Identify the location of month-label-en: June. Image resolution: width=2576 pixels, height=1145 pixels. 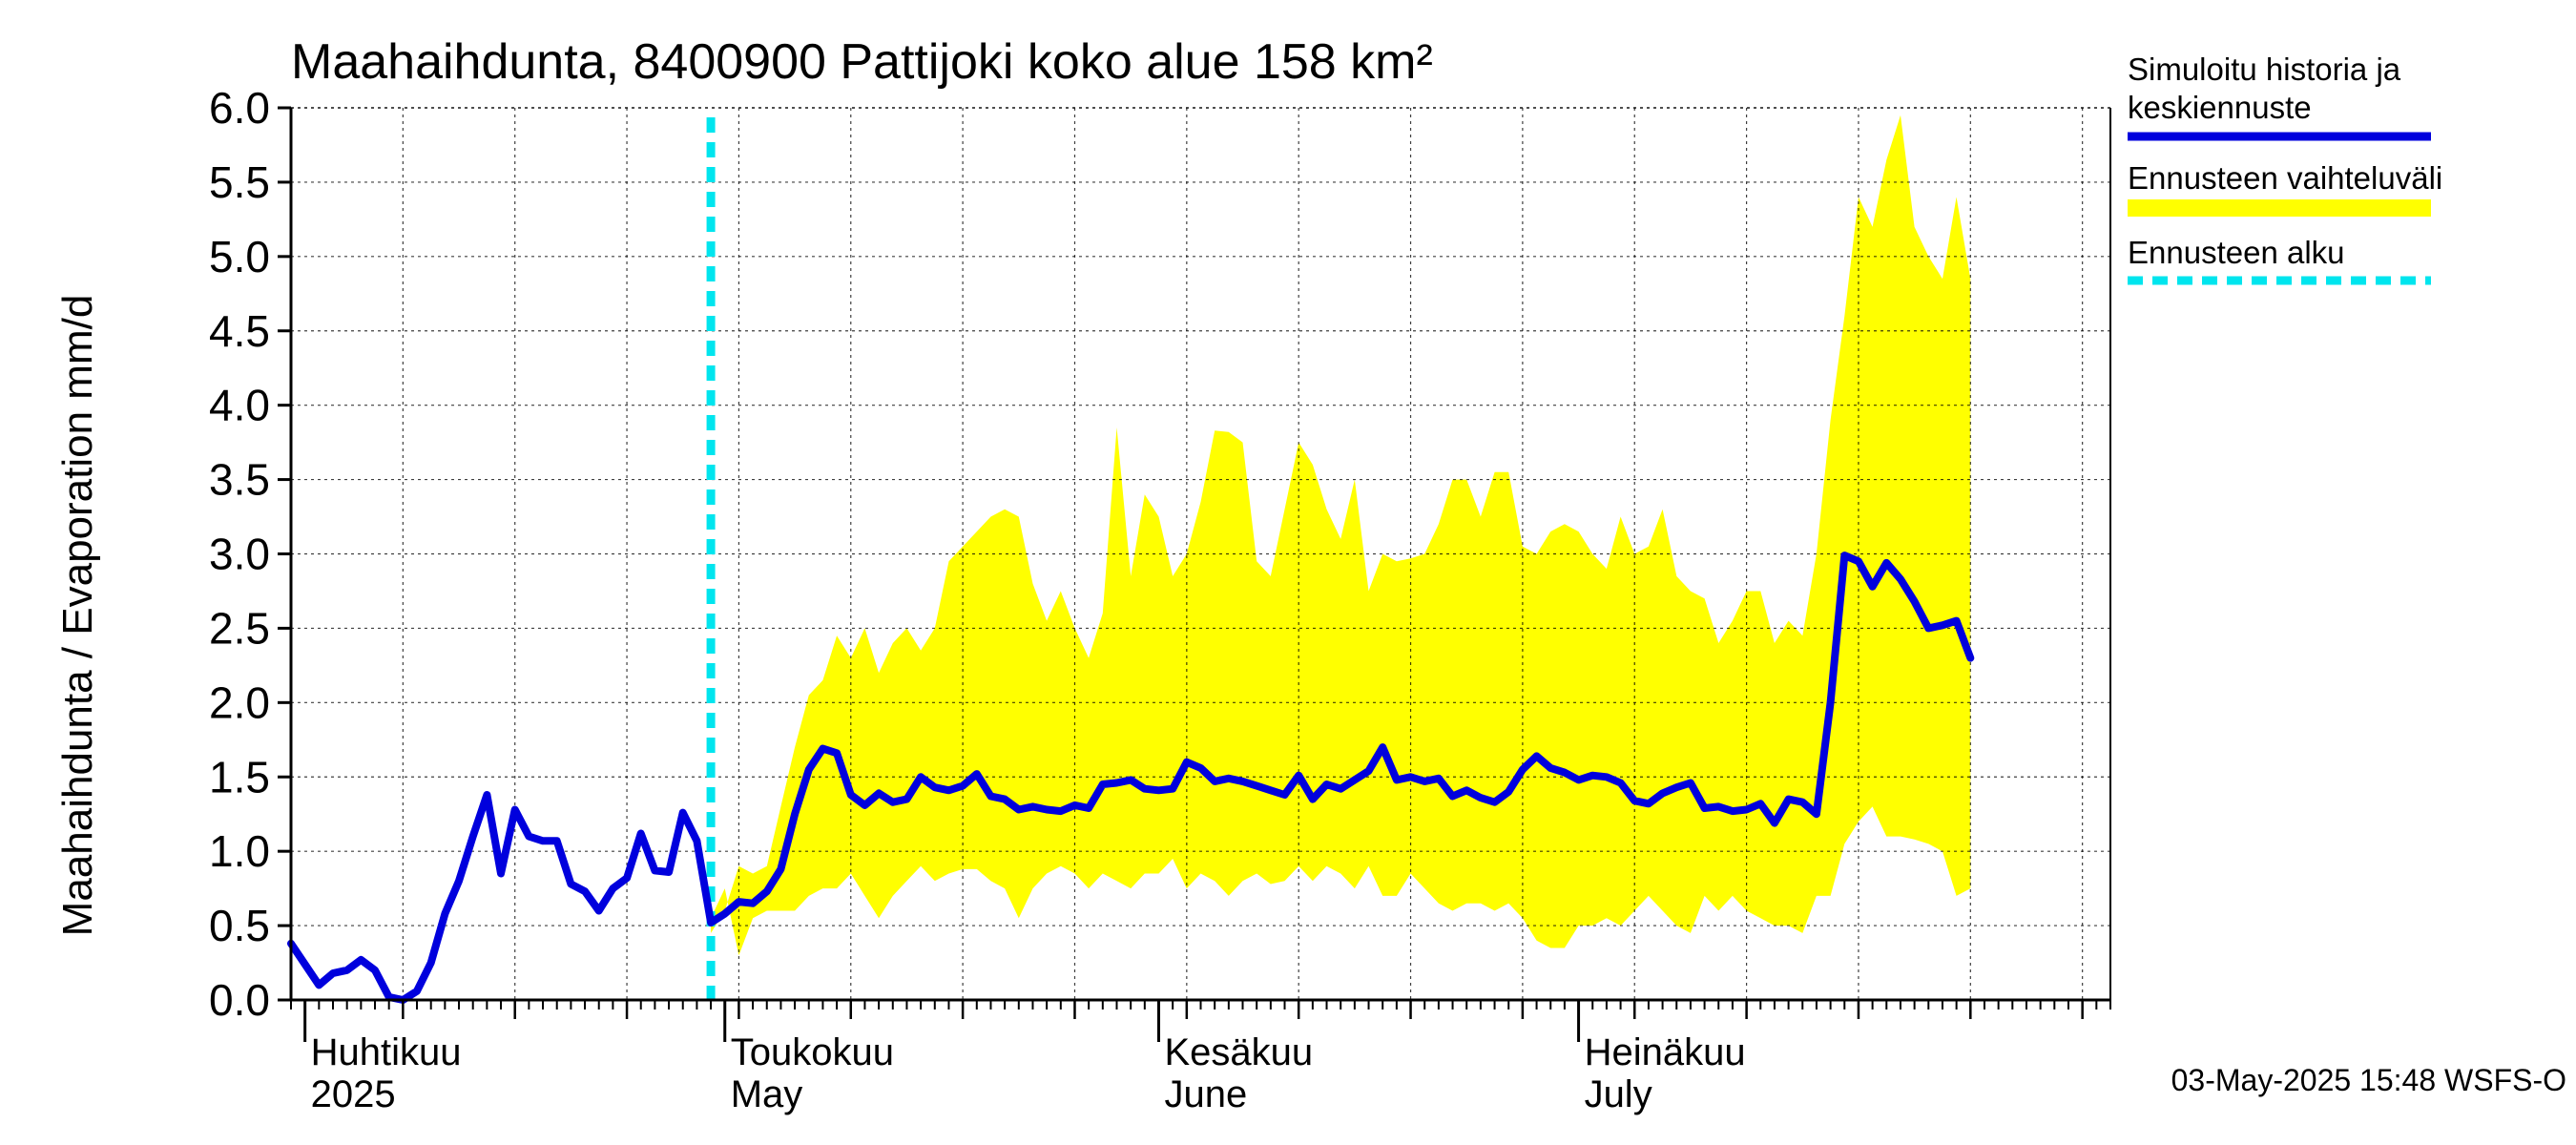
(1205, 1094).